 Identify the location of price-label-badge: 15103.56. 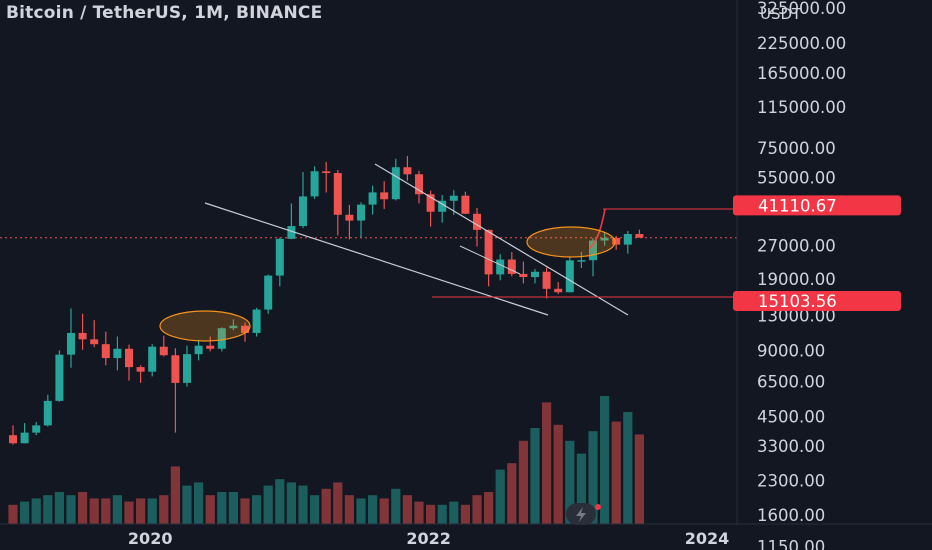
(817, 300).